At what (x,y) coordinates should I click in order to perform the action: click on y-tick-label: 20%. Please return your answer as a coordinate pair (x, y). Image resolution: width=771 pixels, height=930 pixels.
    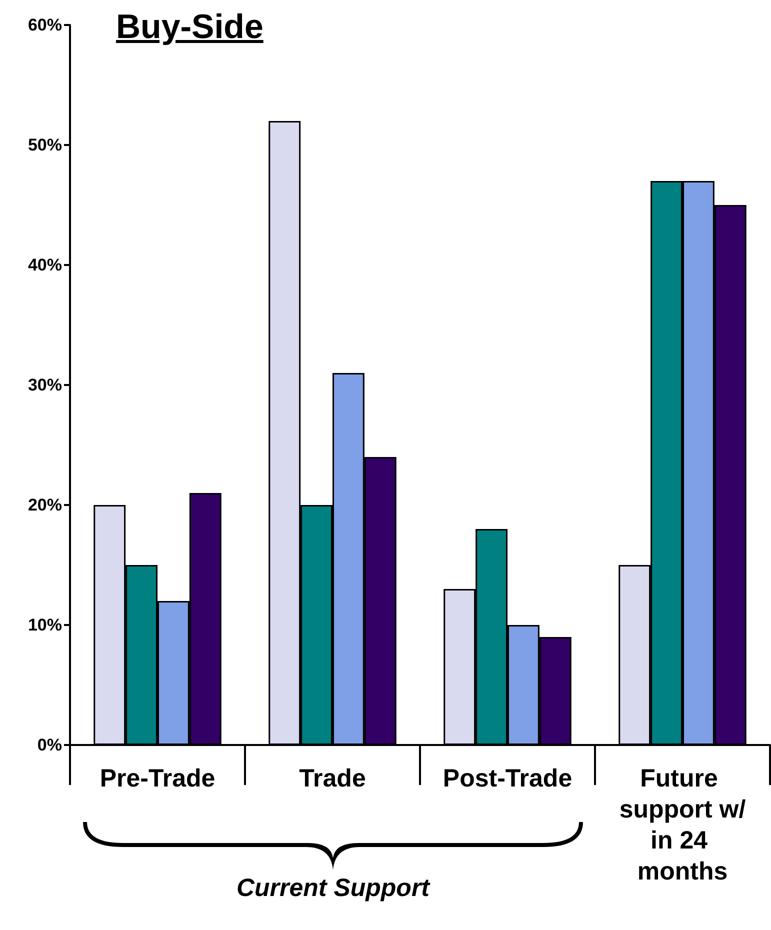
    Looking at the image, I should click on (45, 505).